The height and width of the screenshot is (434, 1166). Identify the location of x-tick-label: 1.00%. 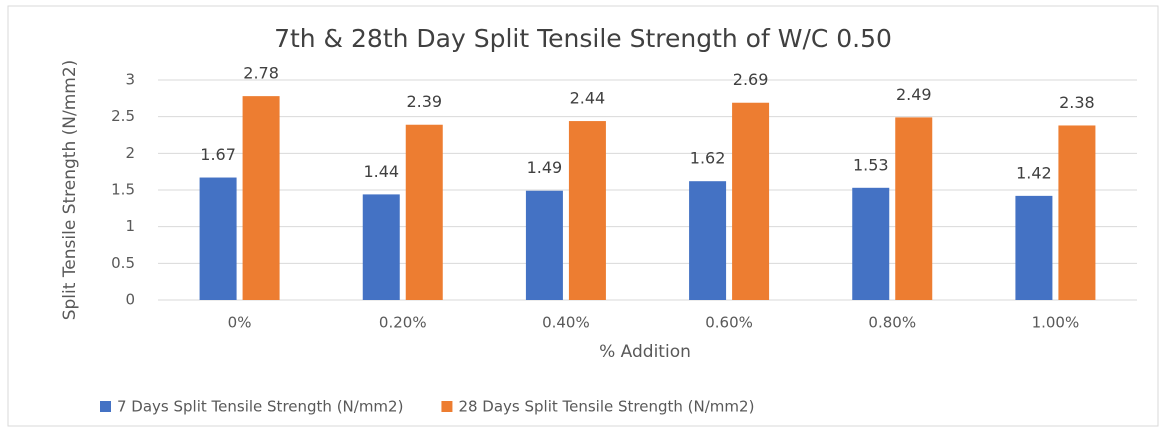
(1056, 323).